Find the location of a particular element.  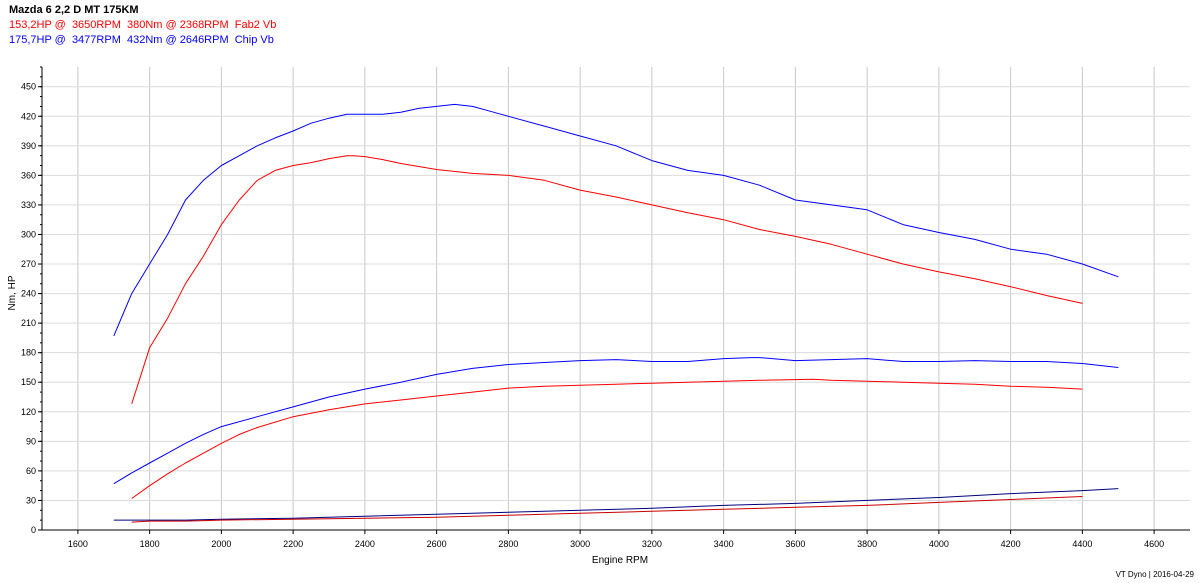

x-tick-label: 2000 is located at coordinates (221, 544).